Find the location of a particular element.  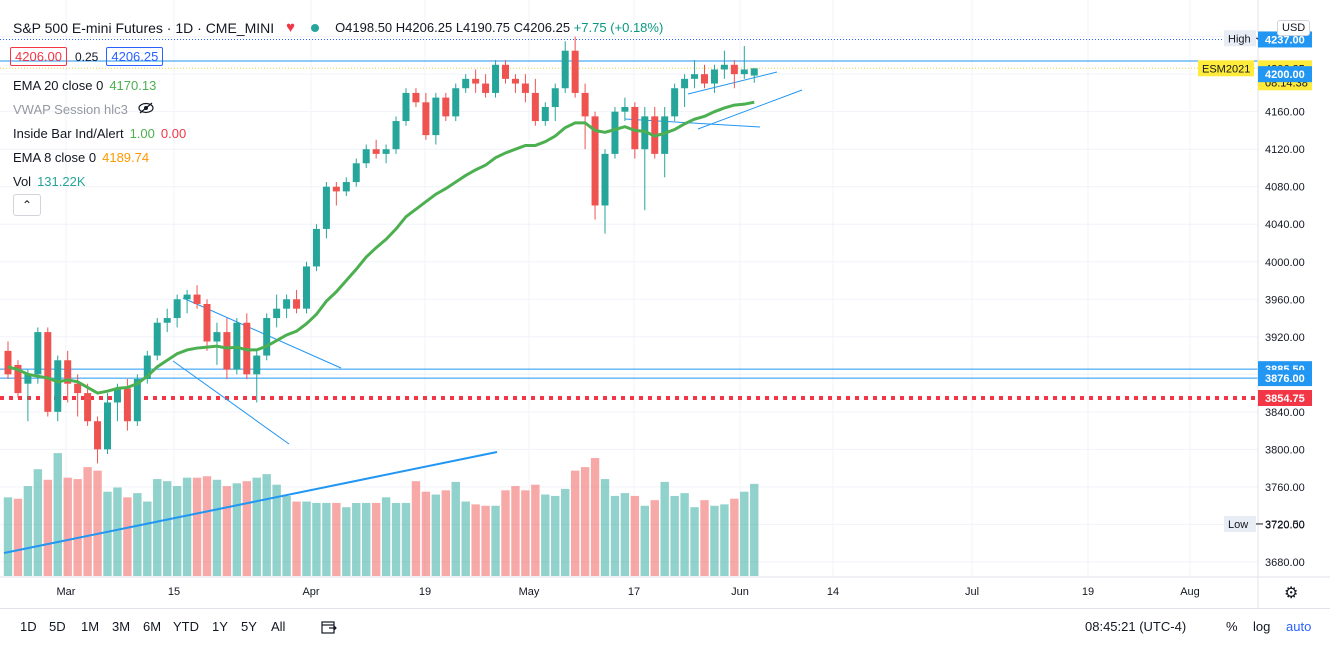

sell-price-button: 4206.00 is located at coordinates (38, 56).